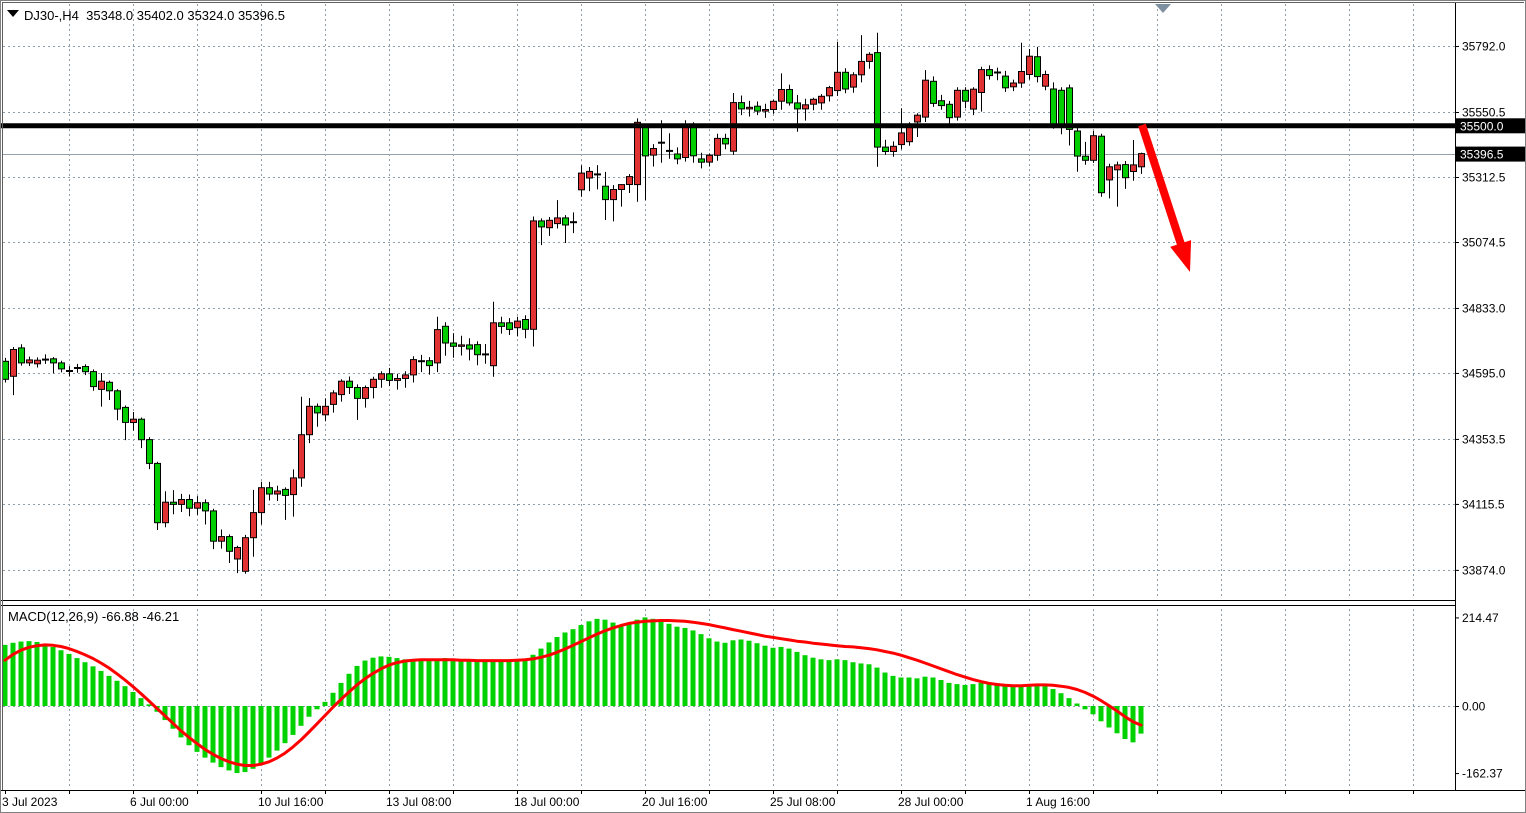  I want to click on chart-title-ohlc: DJ30-,H4 35348.0 35402.0 35324.0 35396.5, so click(154, 15).